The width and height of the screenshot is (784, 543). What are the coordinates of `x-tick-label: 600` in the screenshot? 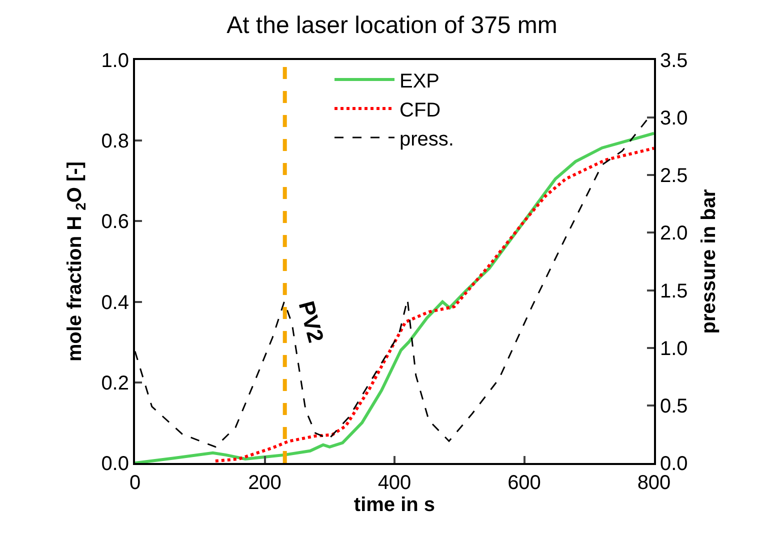 It's located at (524, 483).